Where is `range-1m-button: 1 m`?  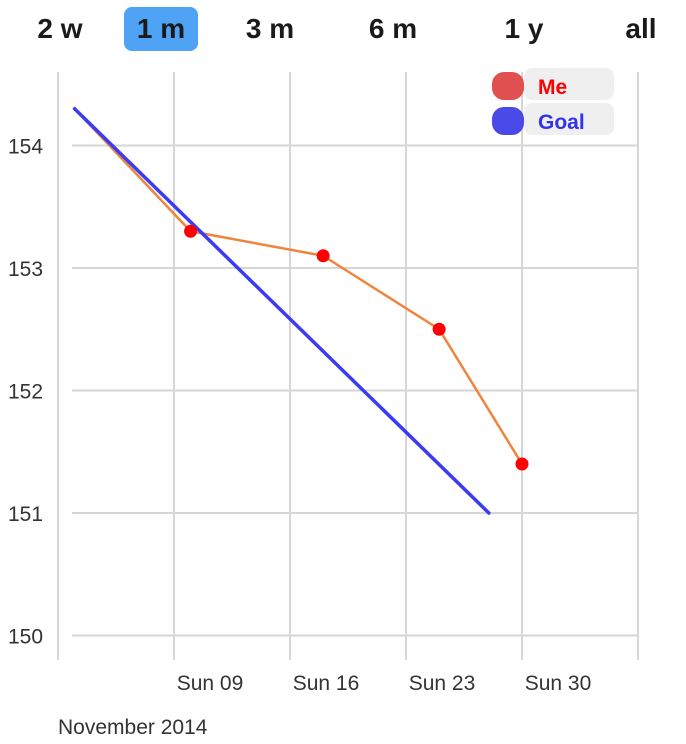
range-1m-button: 1 m is located at coordinates (161, 29).